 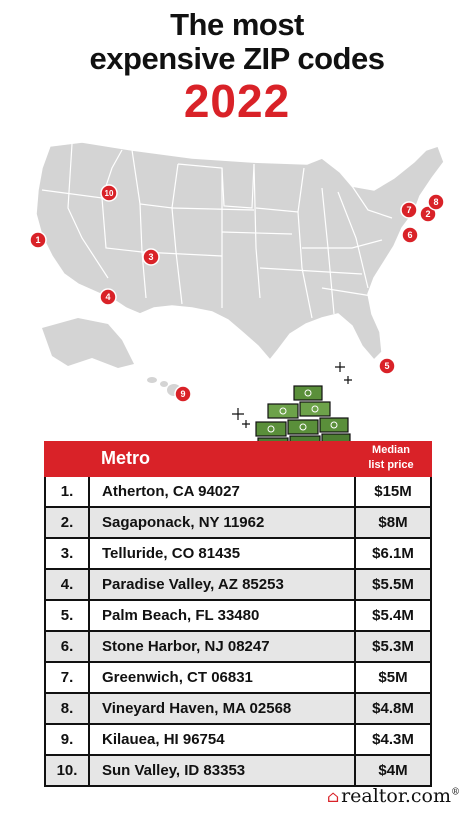 I want to click on rank-cell: 2., so click(x=68, y=522).